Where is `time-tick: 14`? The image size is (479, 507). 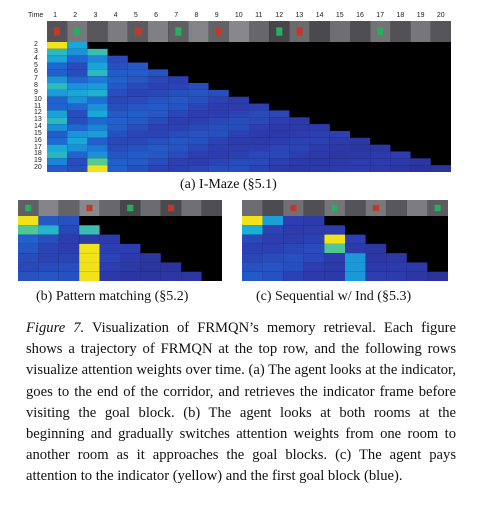
time-tick: 14 is located at coordinates (319, 15).